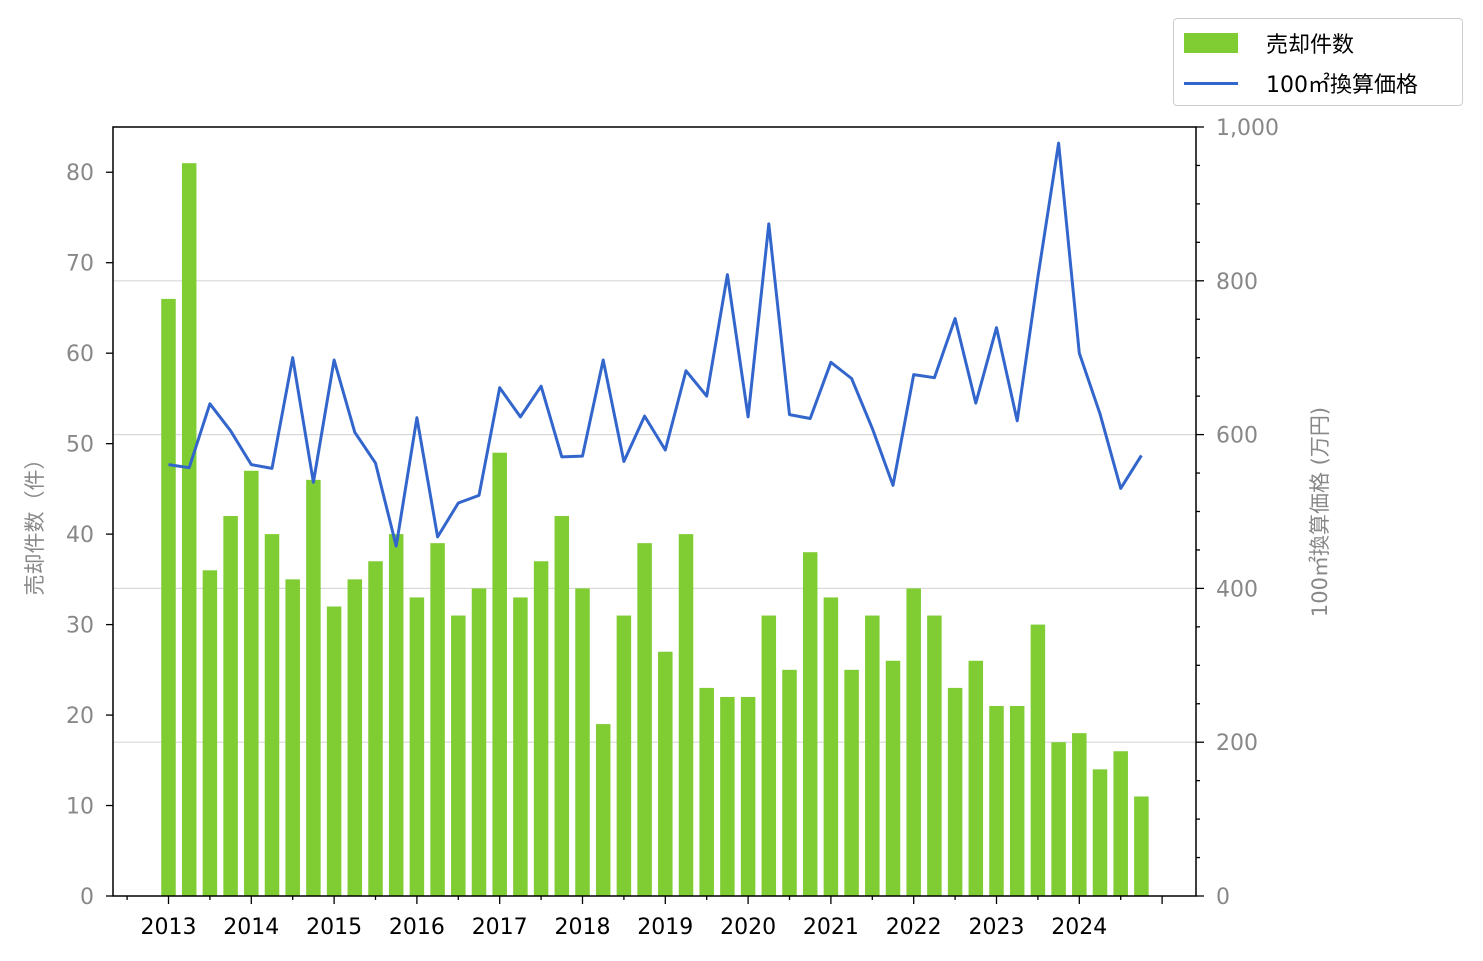 The image size is (1483, 961). What do you see at coordinates (80, 354) in the screenshot?
I see `left-tick-label: 60` at bounding box center [80, 354].